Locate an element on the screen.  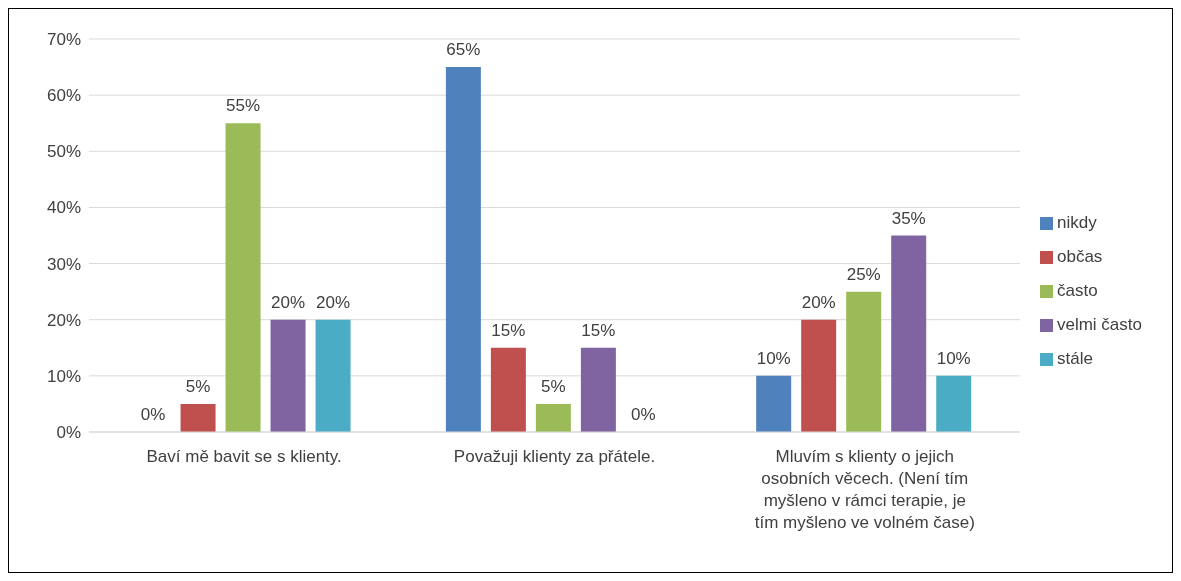
legend-label: občas is located at coordinates (1079, 256).